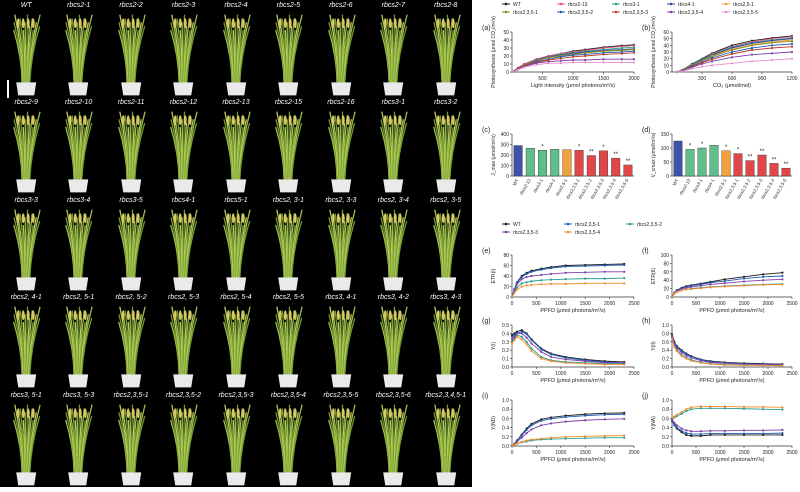 Image resolution: width=800 pixels, height=492 pixels. I want to click on y-tick-label: 80, so click(666, 264).